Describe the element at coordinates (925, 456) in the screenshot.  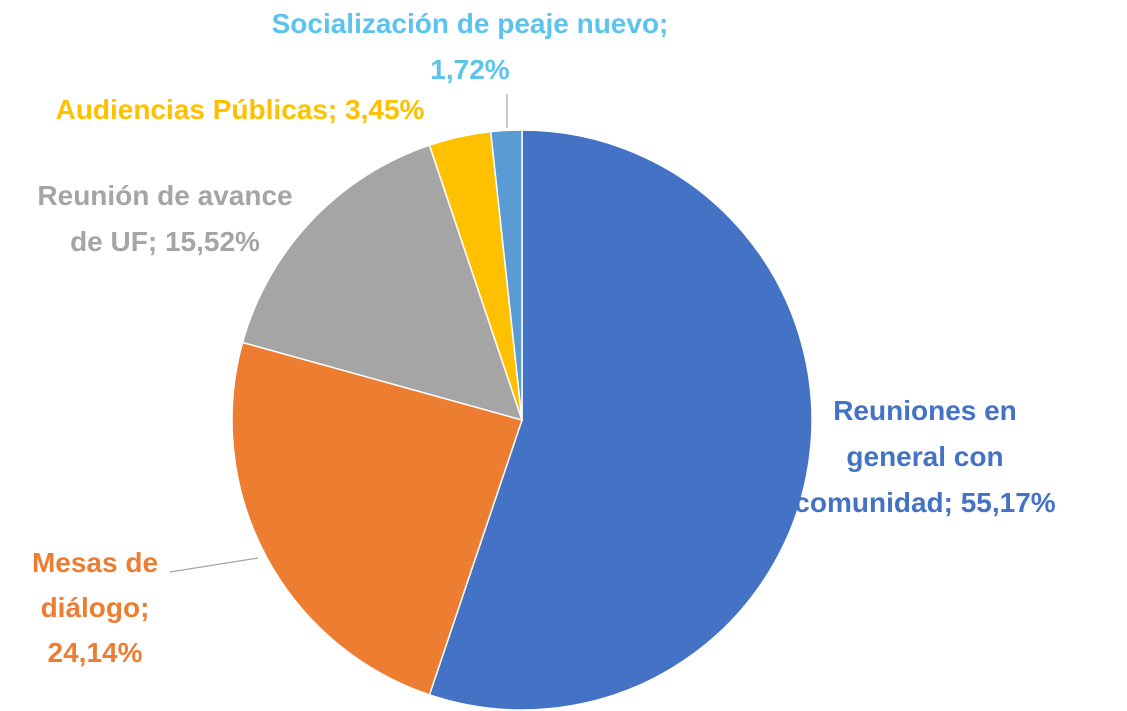
I see `data-label: Reuniones en general con comunidad; 55,17%` at that location.